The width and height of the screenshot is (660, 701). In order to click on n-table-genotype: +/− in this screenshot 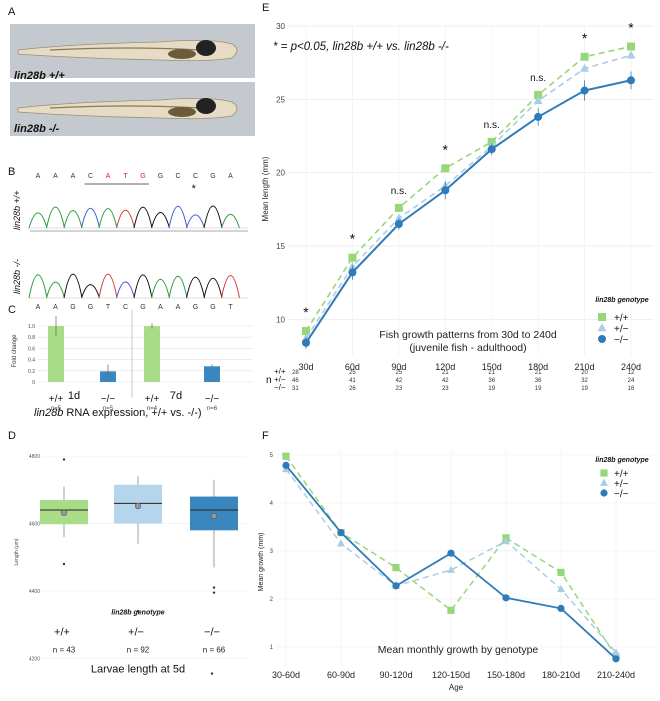, I will do `click(280, 379)`.